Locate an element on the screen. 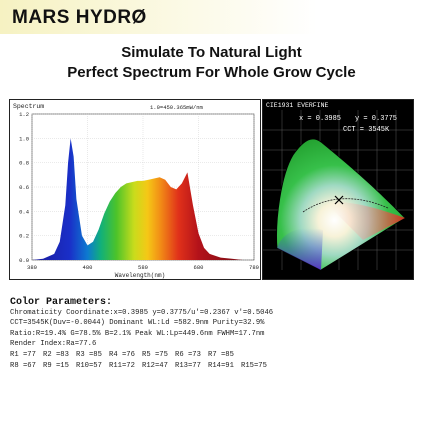 This screenshot has width=423, height=423. render-index-value is located at coordinates (265, 356).